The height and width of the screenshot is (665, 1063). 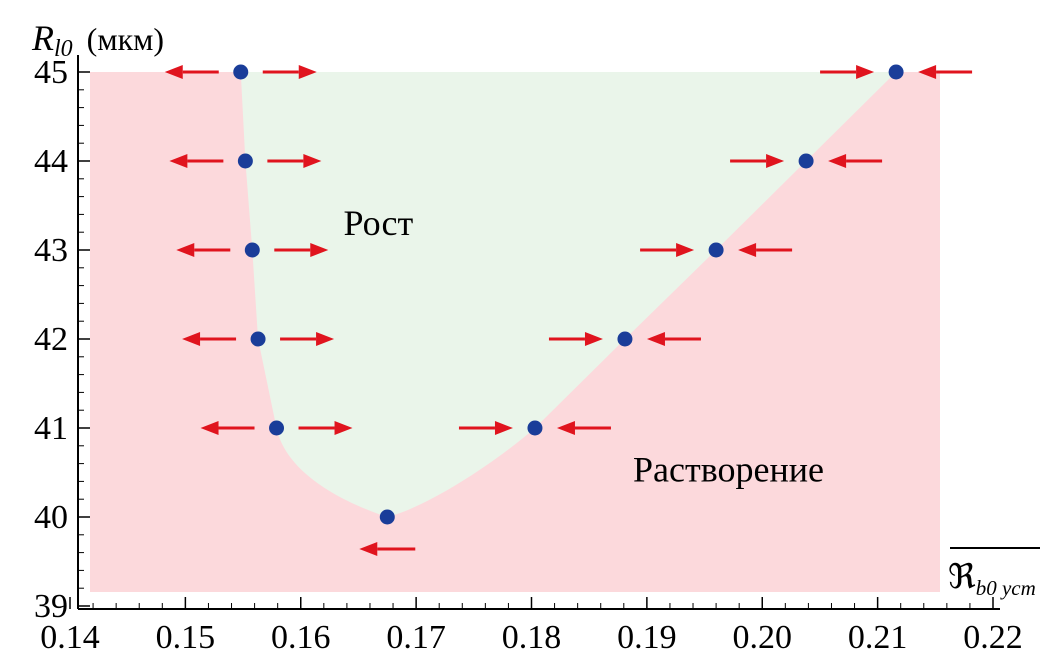 What do you see at coordinates (51, 517) in the screenshot?
I see `y-tick-label: 40` at bounding box center [51, 517].